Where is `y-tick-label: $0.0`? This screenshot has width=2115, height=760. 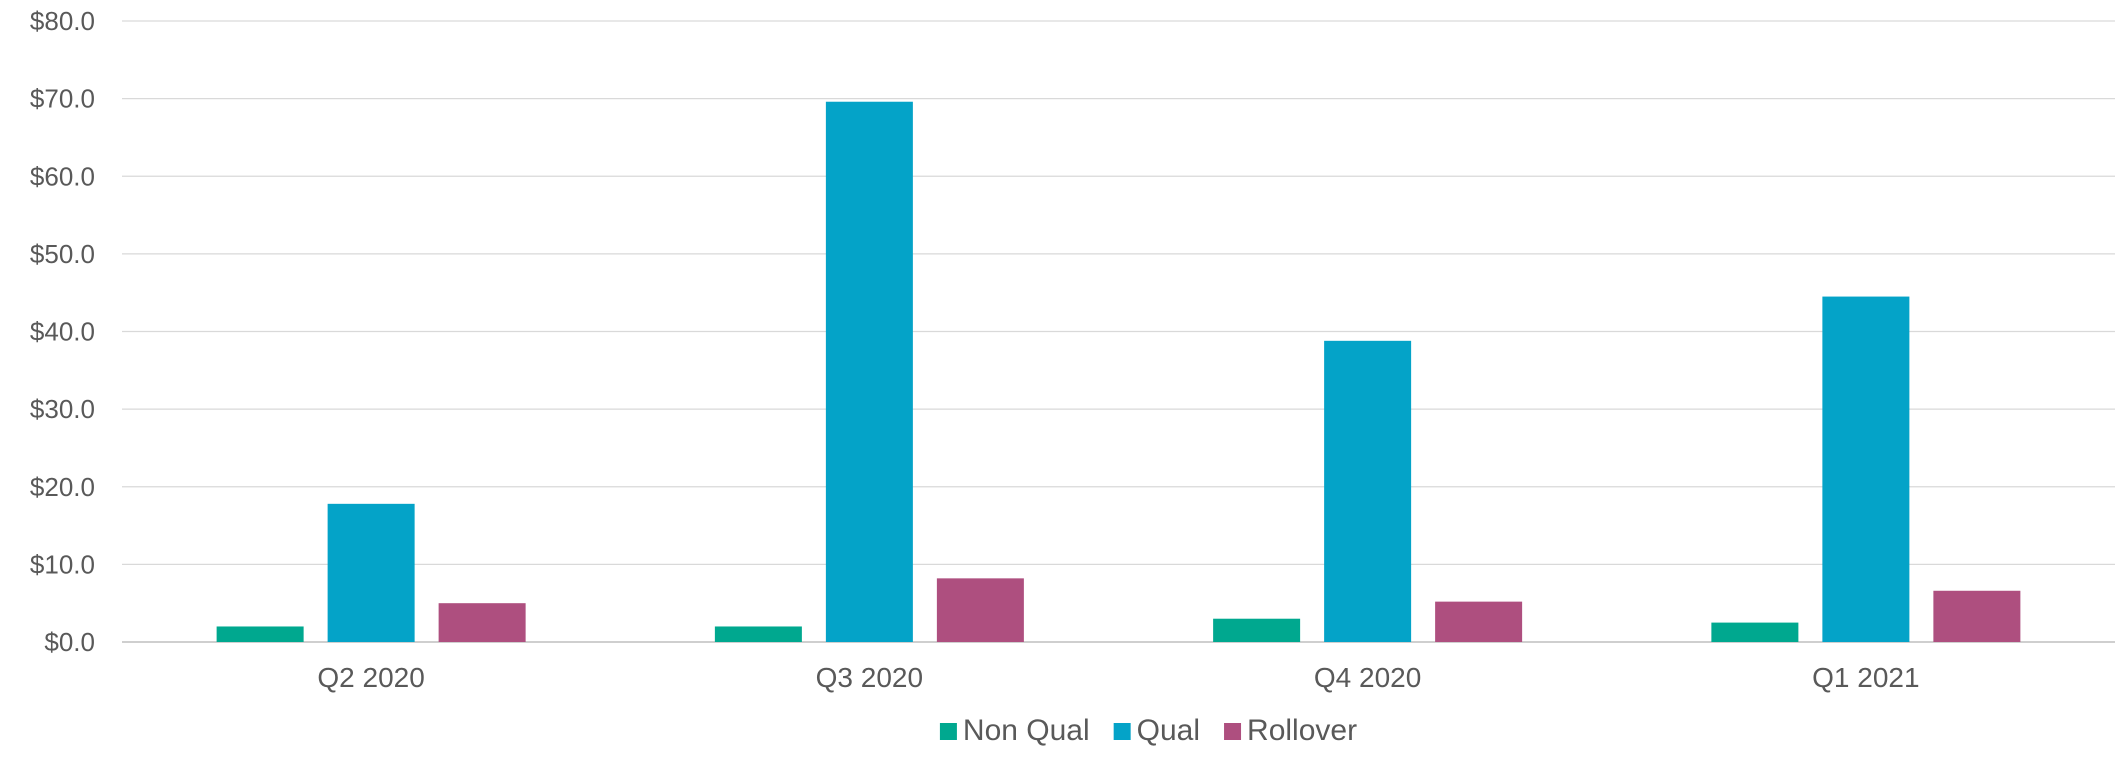
y-tick-label: $0.0 is located at coordinates (69, 642).